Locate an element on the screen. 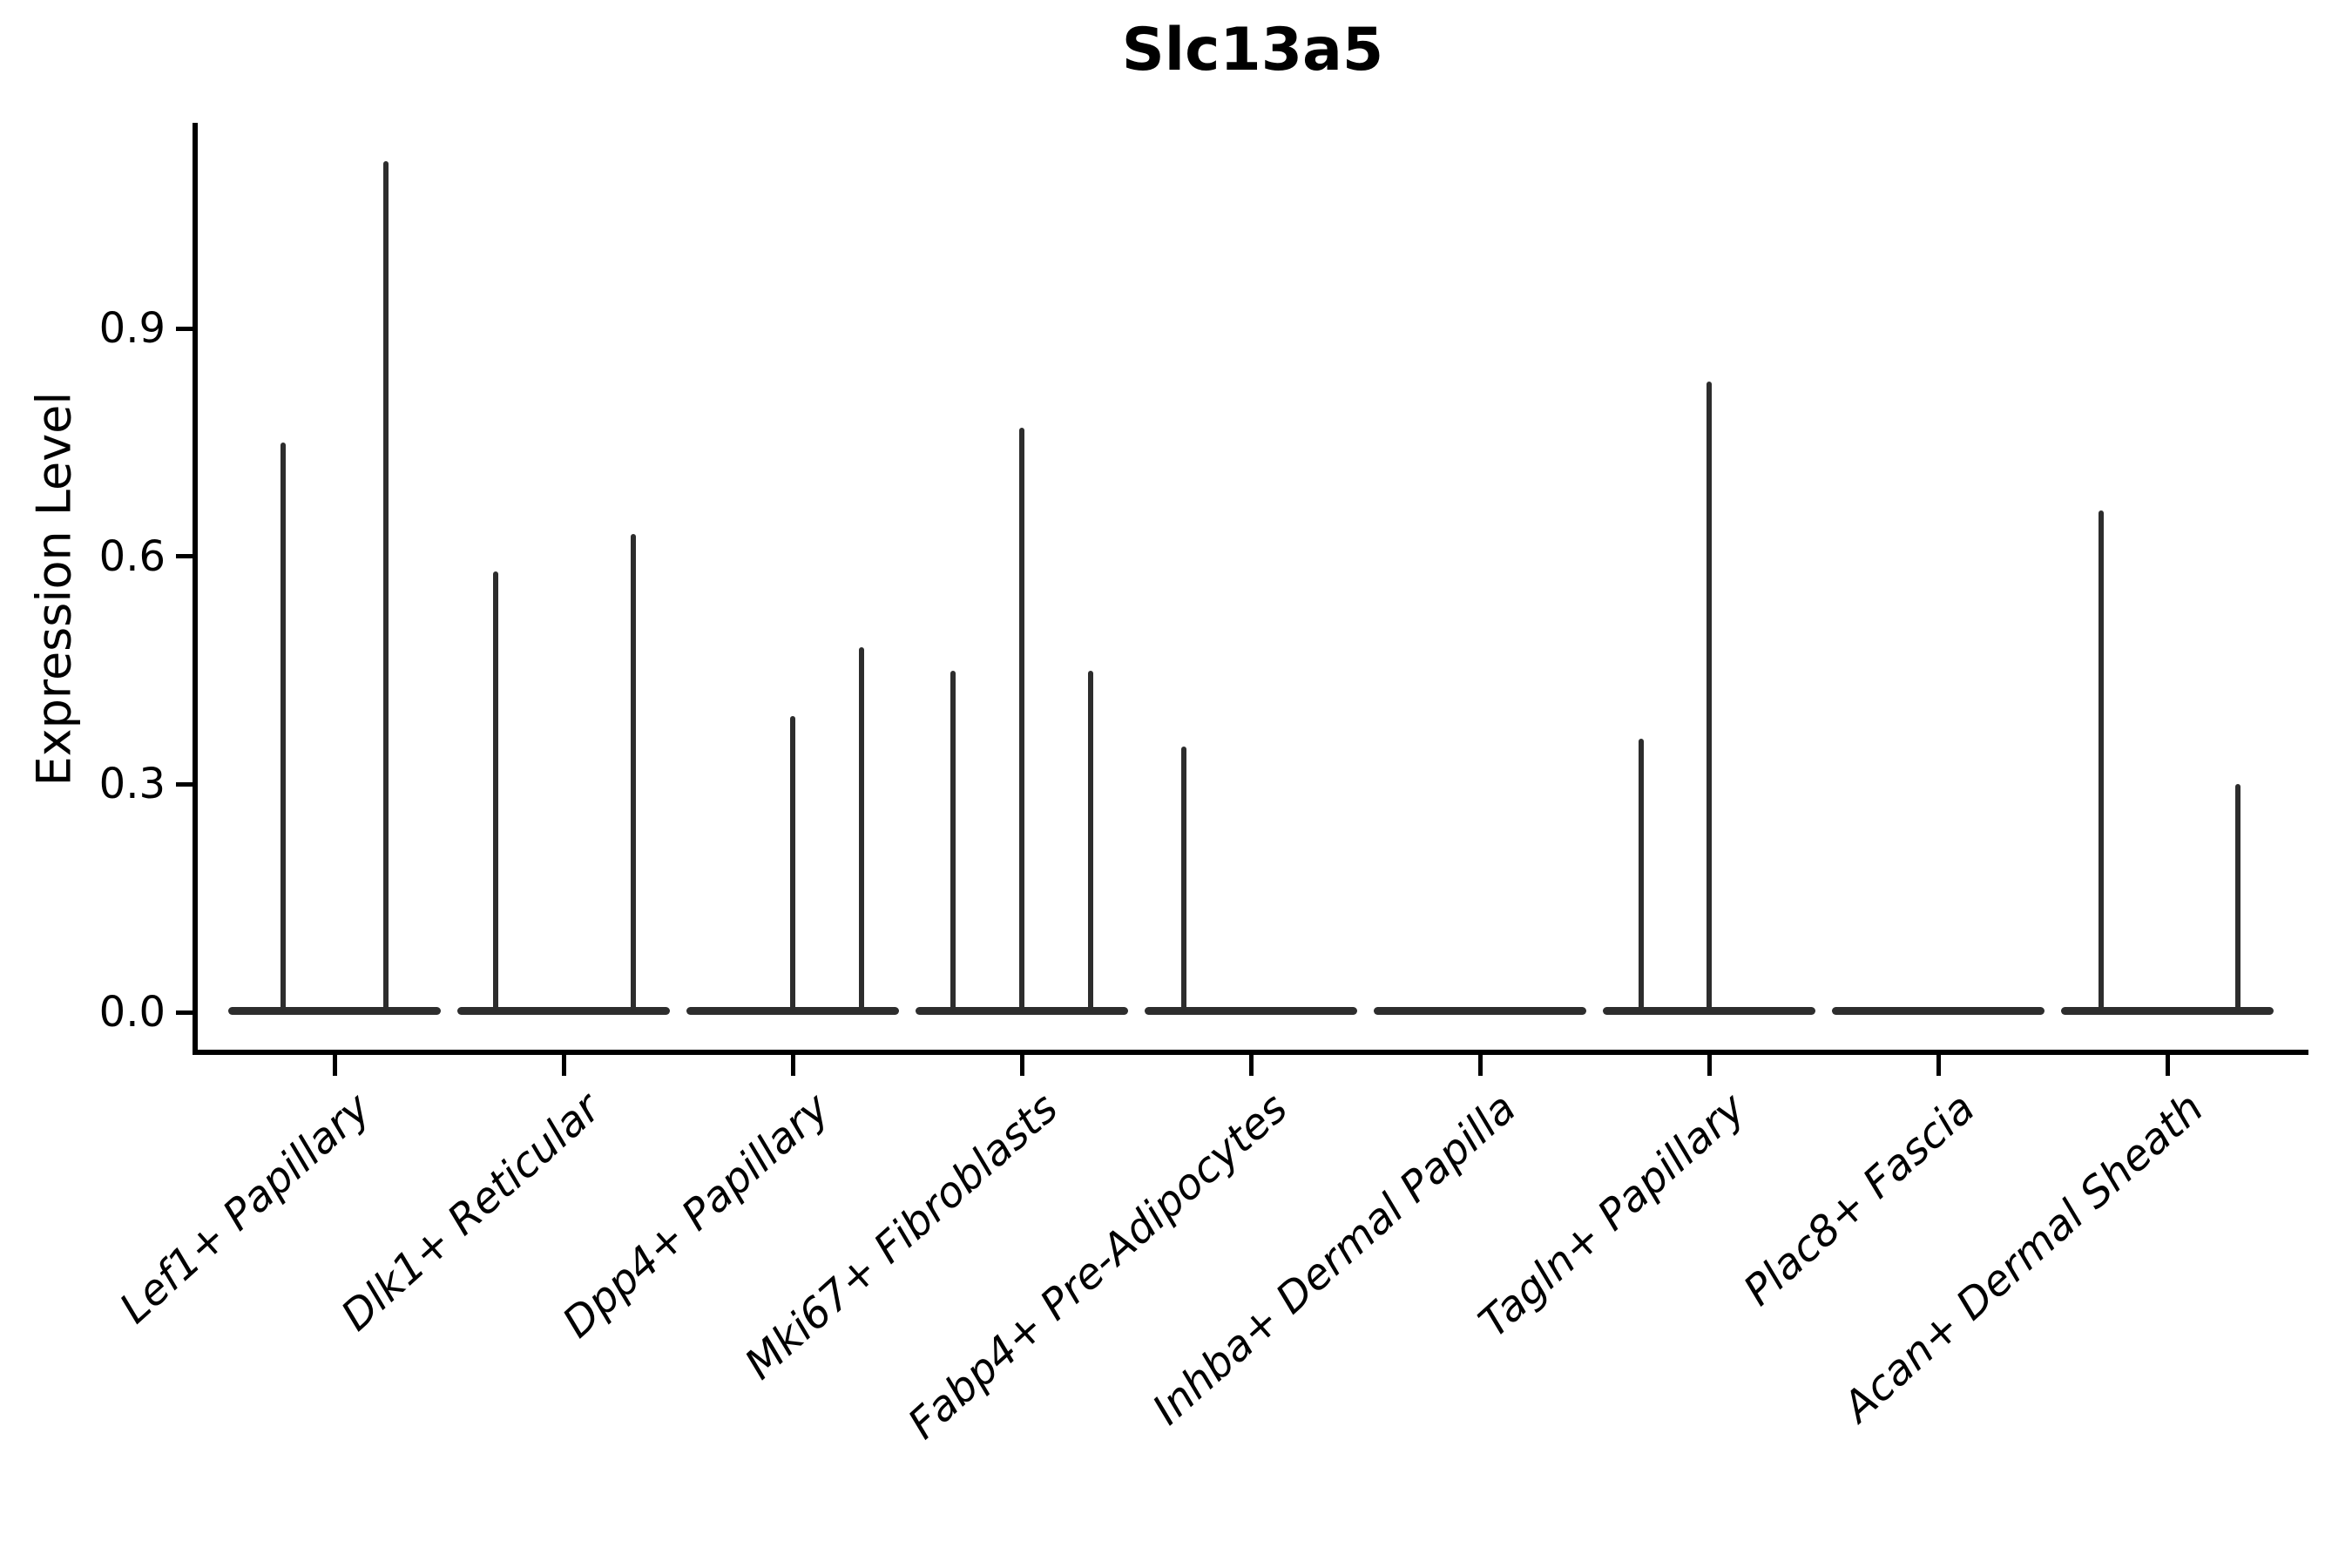  y-axis-label: Expression Level is located at coordinates (54, 589).